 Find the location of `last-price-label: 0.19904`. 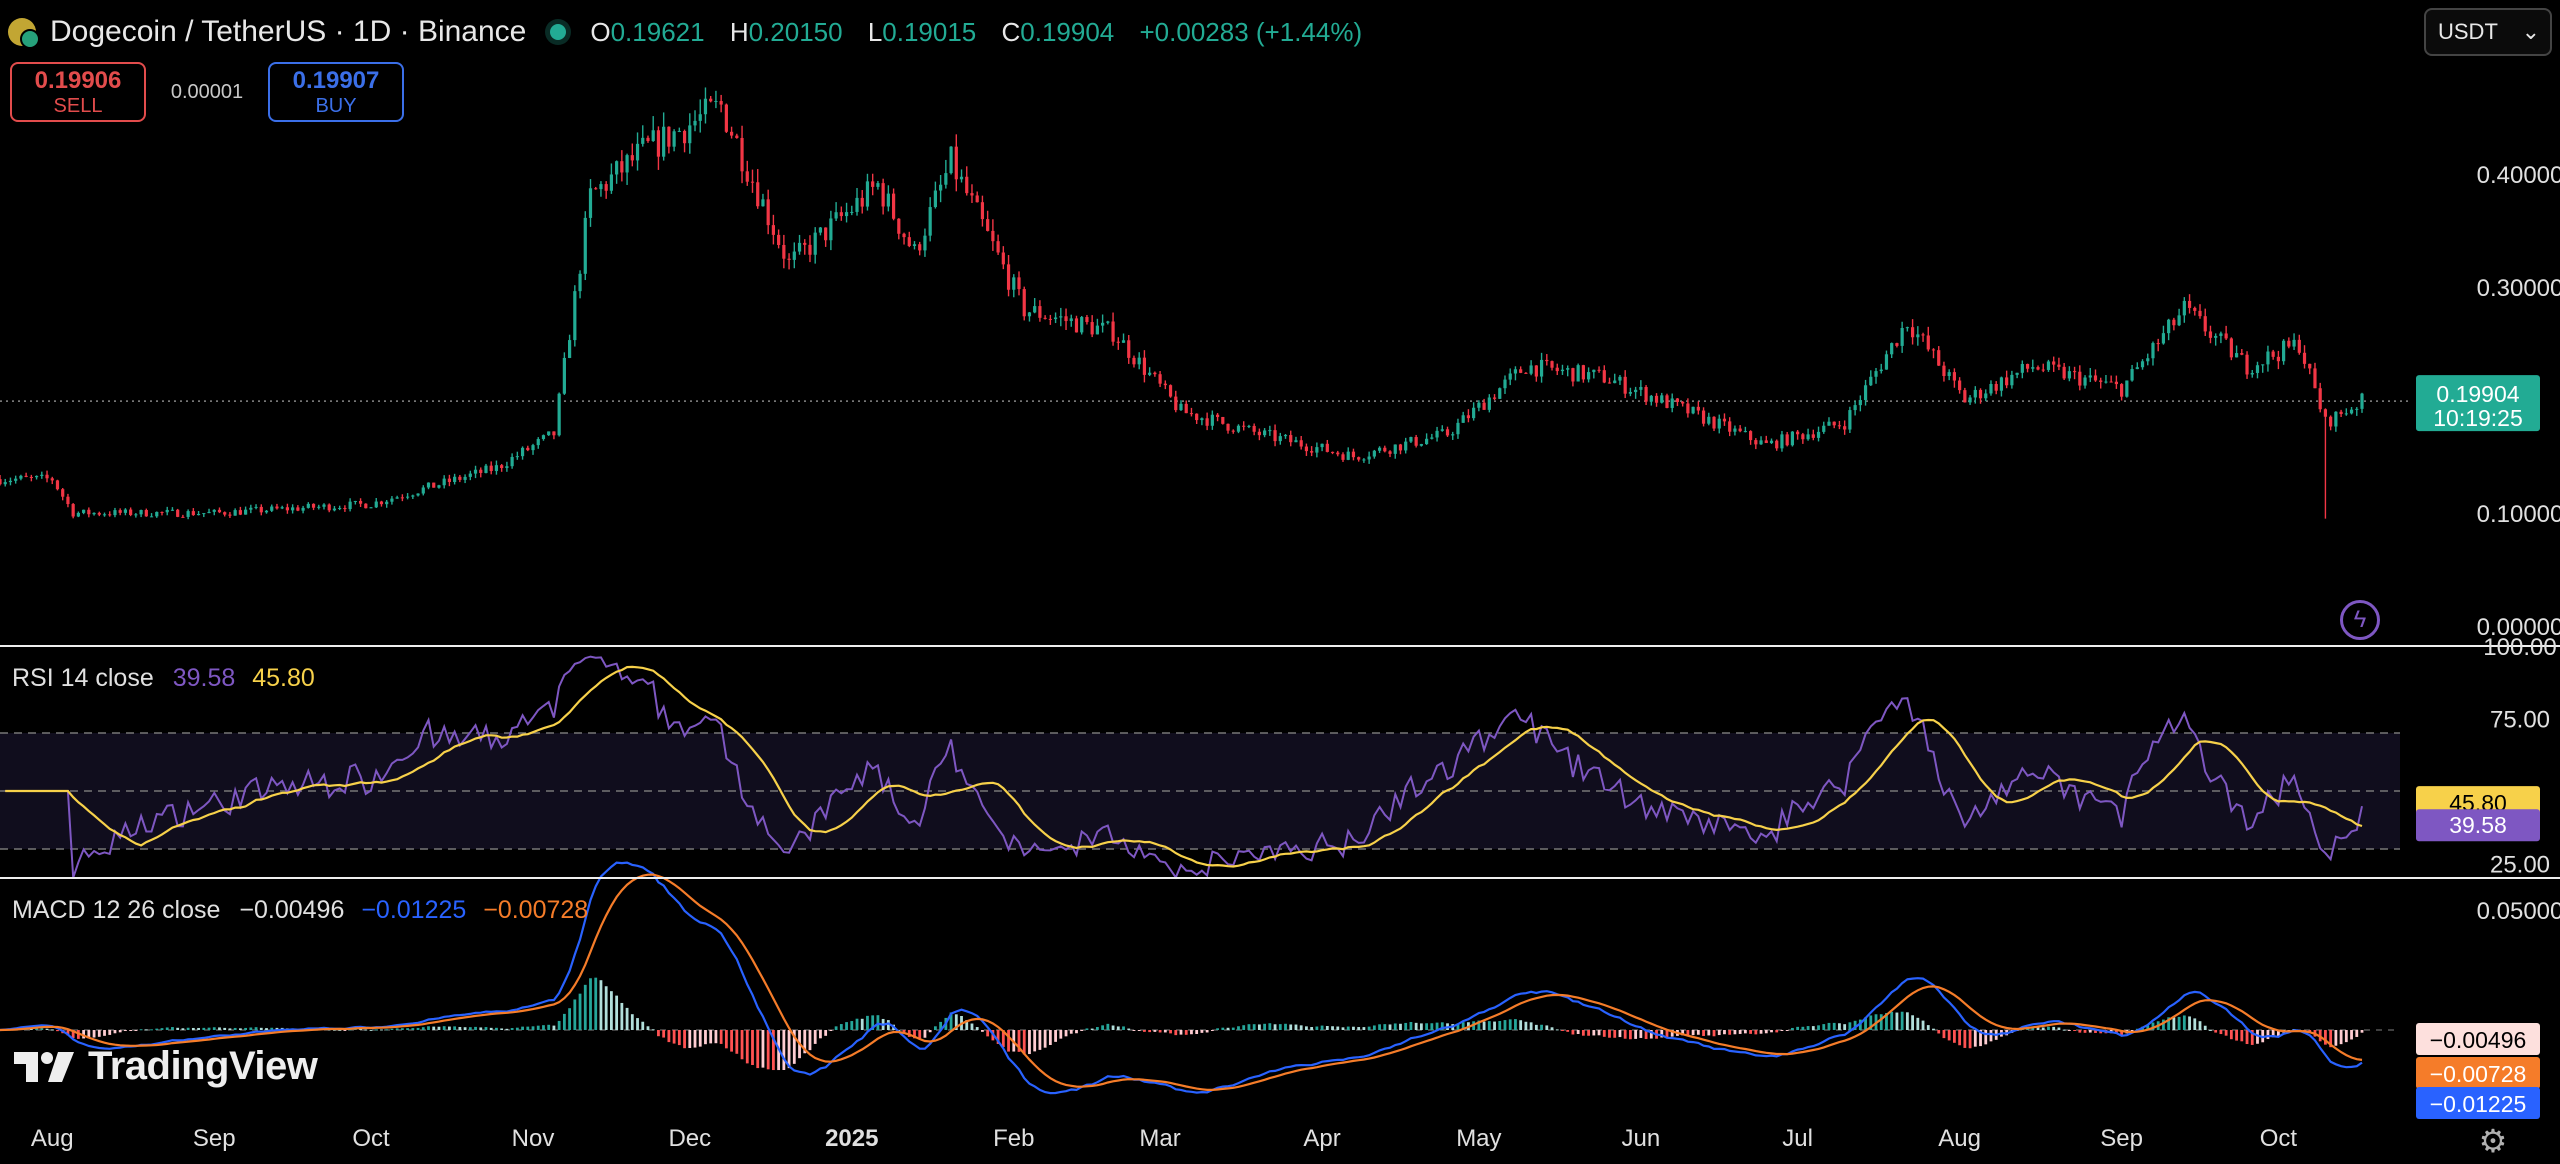

last-price-label: 0.19904 is located at coordinates (2477, 394).